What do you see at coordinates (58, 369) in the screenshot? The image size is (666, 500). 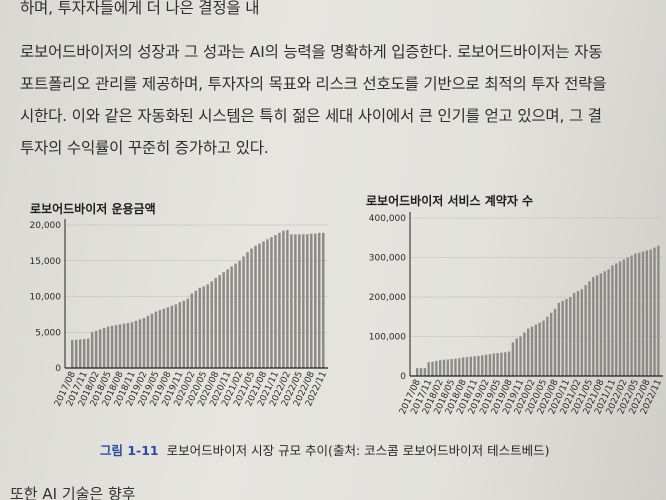 I see `y-tick-label: 0` at bounding box center [58, 369].